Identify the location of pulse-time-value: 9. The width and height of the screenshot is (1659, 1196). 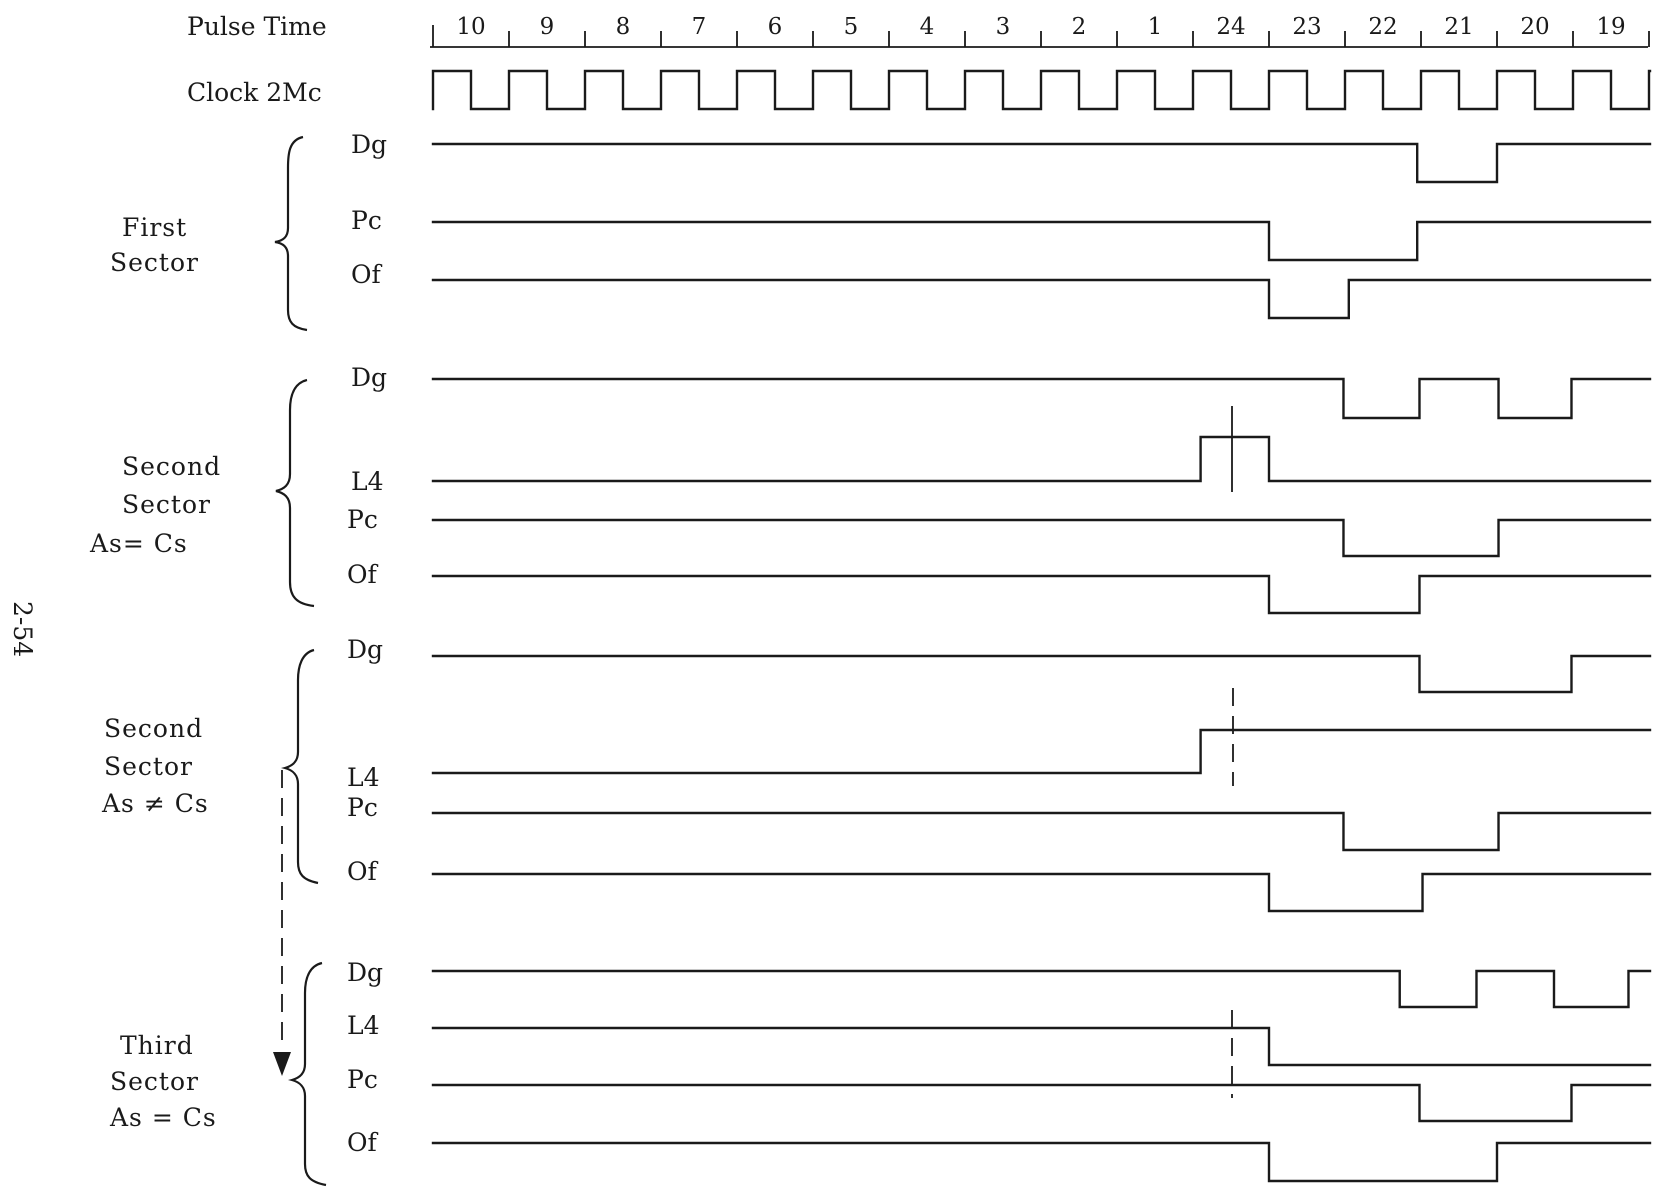
(547, 27).